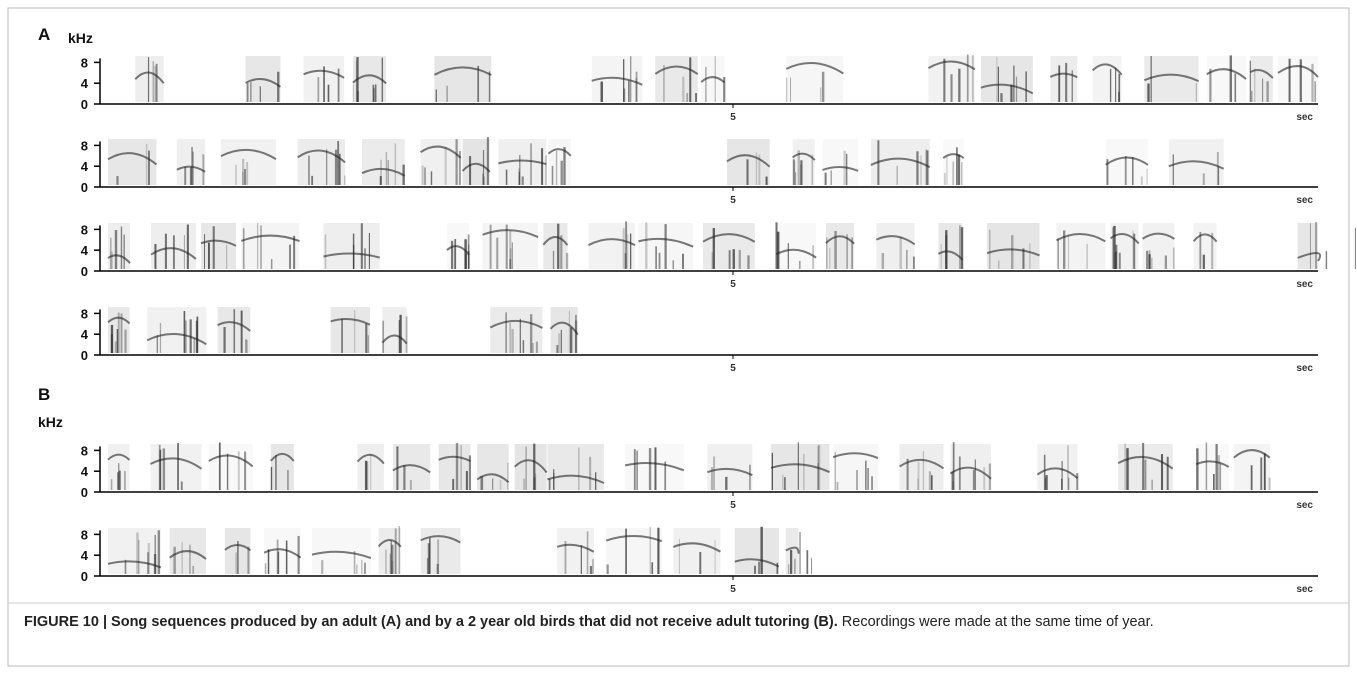 The height and width of the screenshot is (674, 1357). What do you see at coordinates (84, 145) in the screenshot?
I see `y-tick-label: 8` at bounding box center [84, 145].